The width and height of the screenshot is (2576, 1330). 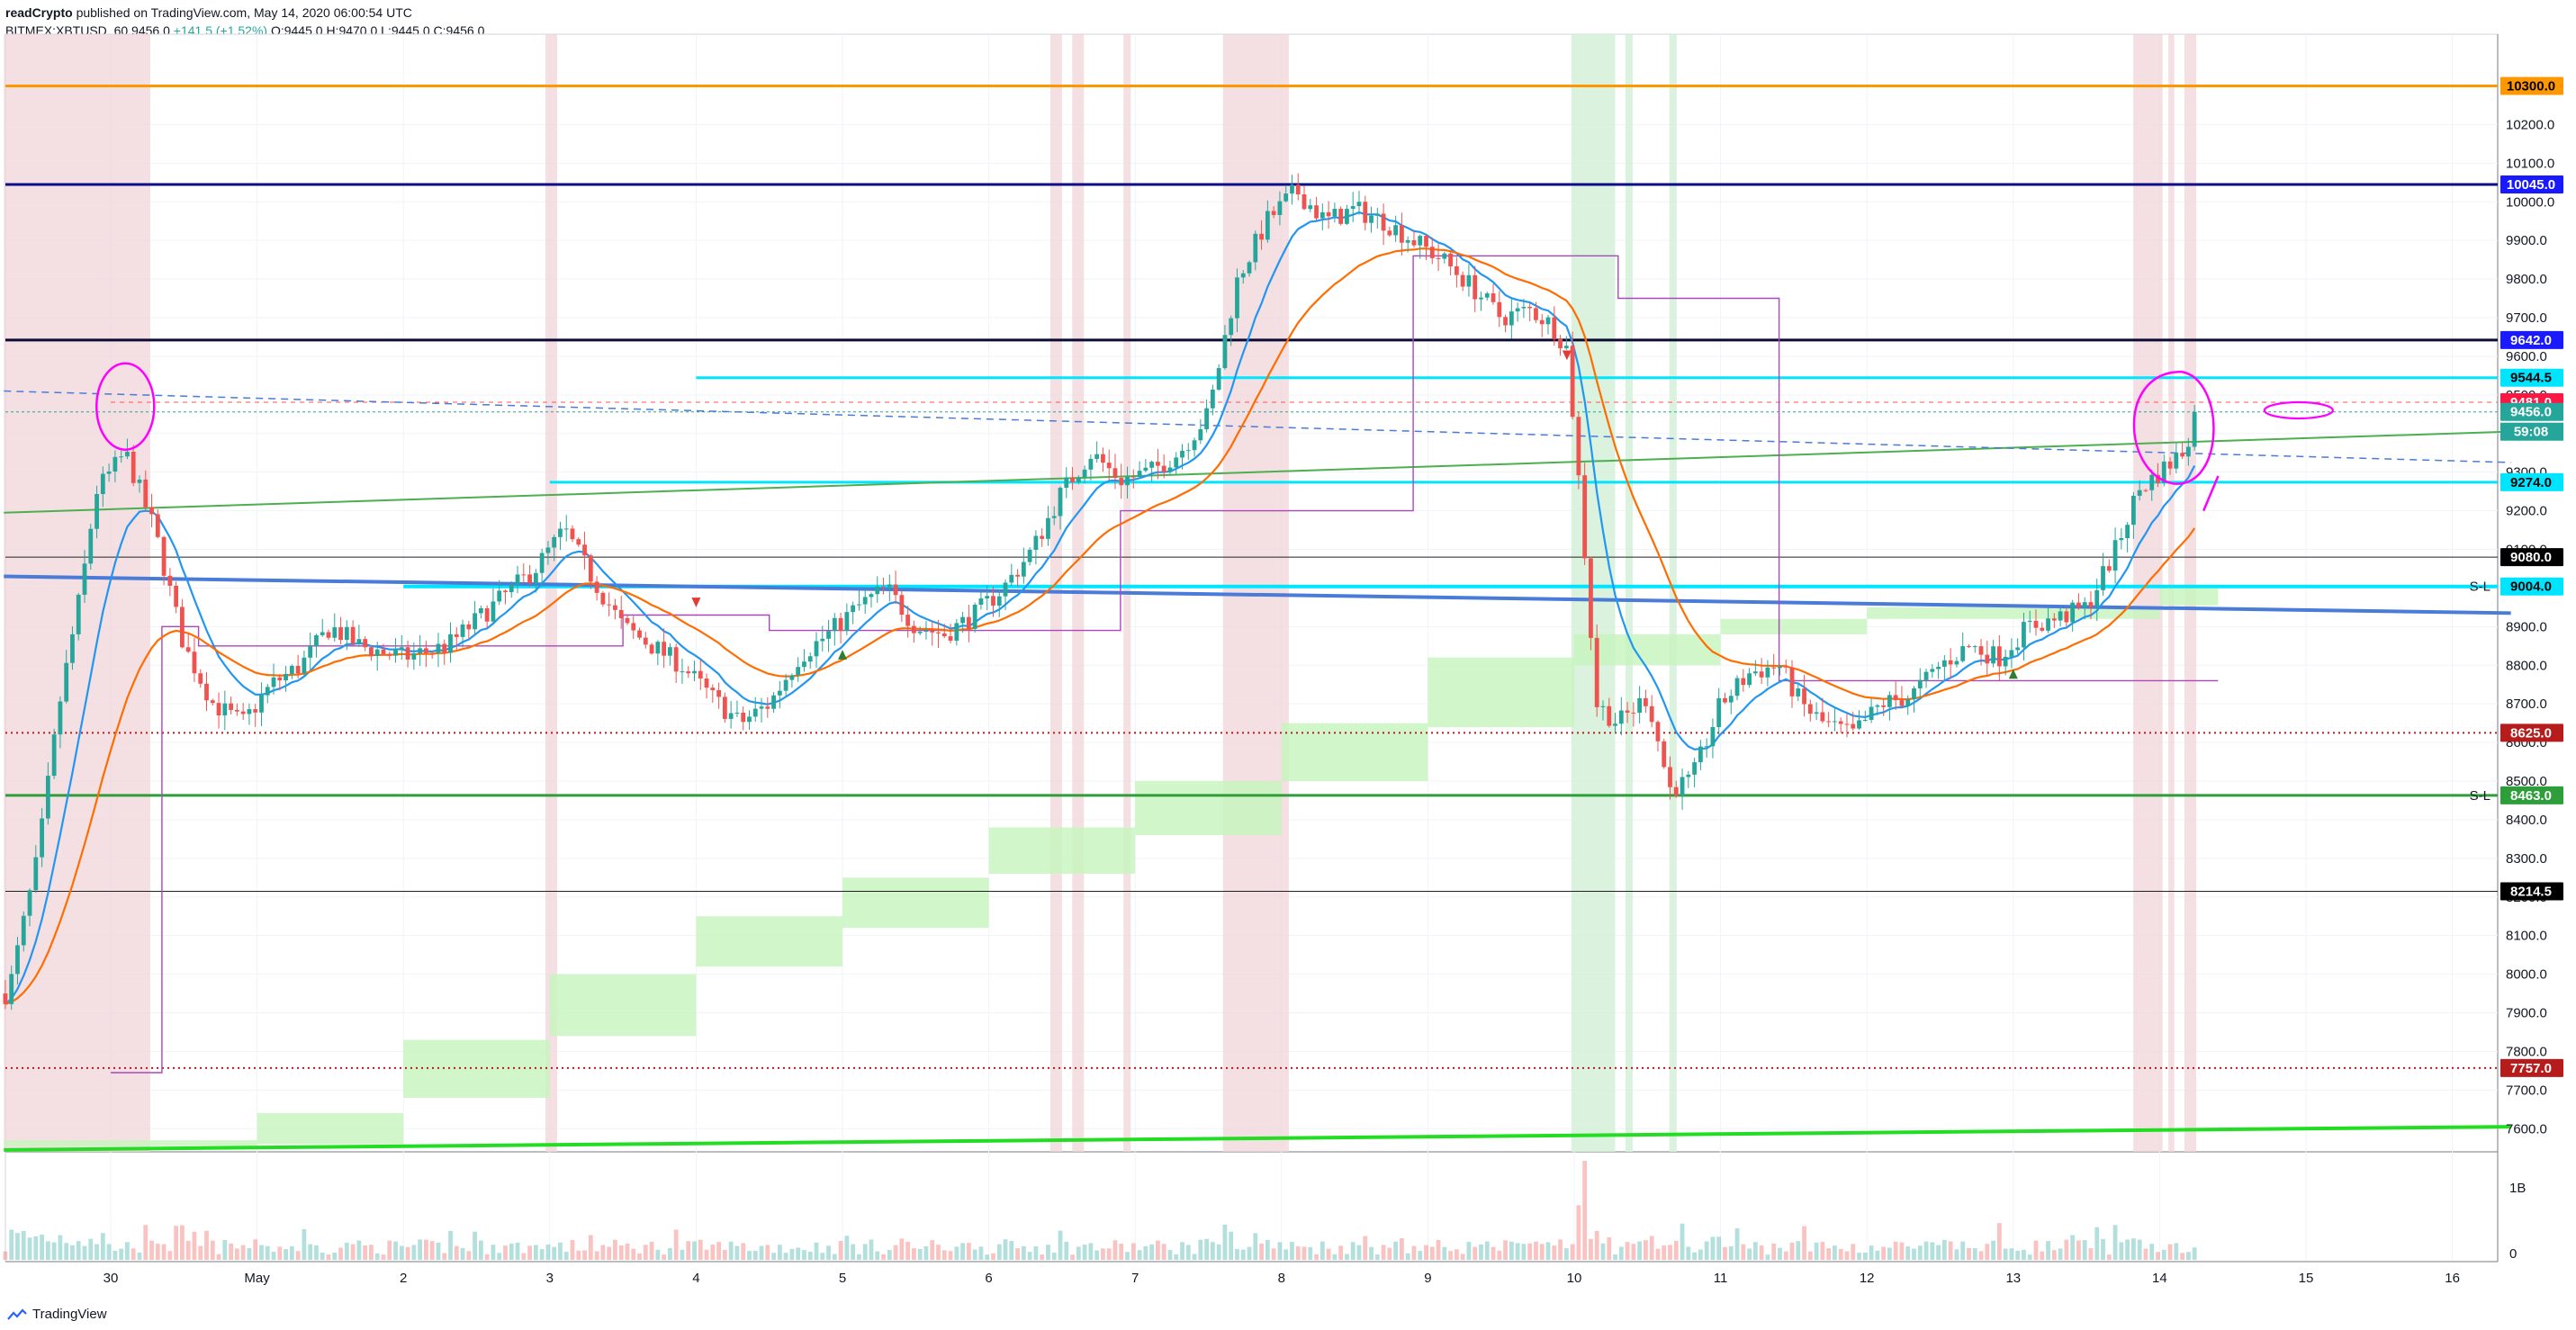 What do you see at coordinates (2531, 377) in the screenshot?
I see `price-tag` at bounding box center [2531, 377].